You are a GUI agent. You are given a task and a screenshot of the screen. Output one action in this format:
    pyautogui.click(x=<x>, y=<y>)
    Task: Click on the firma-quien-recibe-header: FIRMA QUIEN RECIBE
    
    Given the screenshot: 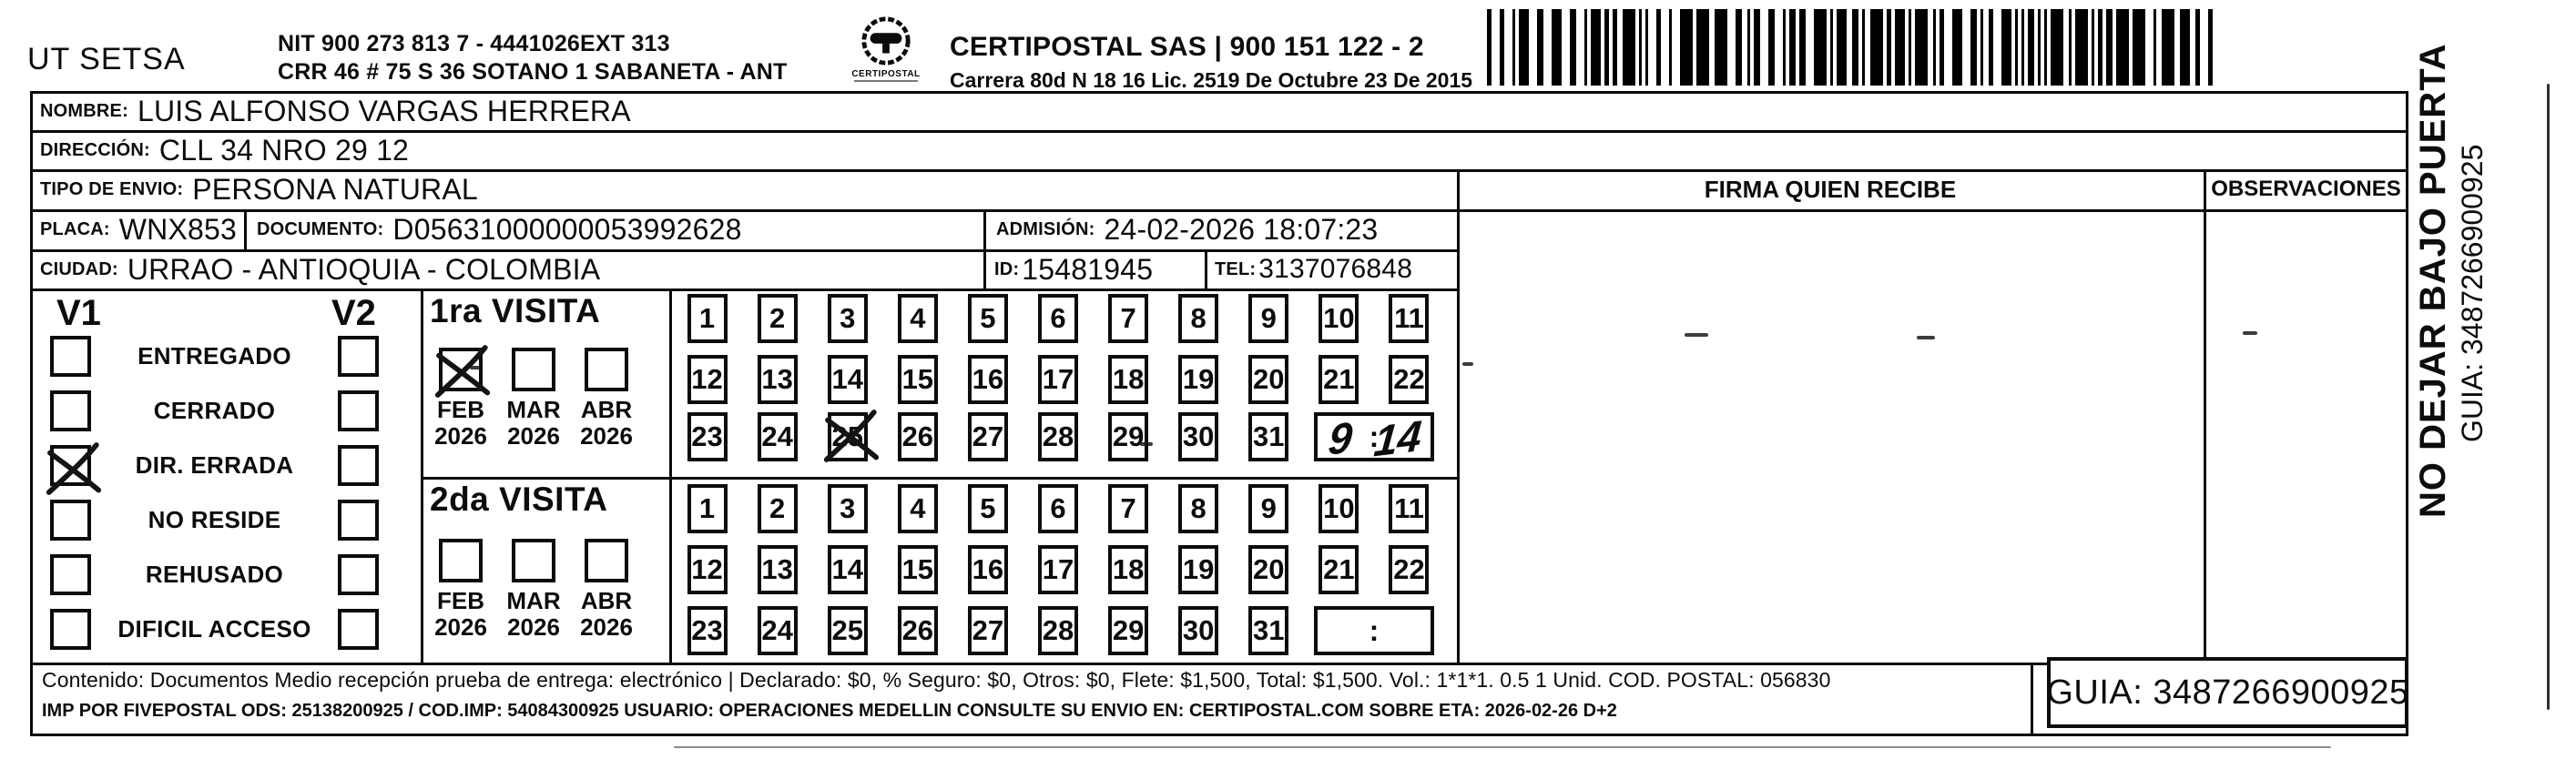 What is the action you would take?
    pyautogui.click(x=1831, y=189)
    